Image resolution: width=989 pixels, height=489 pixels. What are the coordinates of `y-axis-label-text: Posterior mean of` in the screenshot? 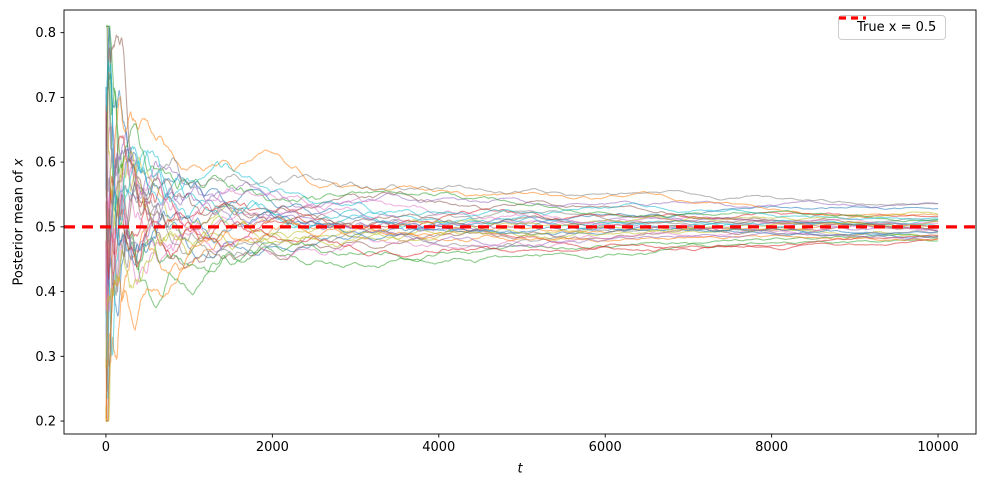 It's located at (19, 226).